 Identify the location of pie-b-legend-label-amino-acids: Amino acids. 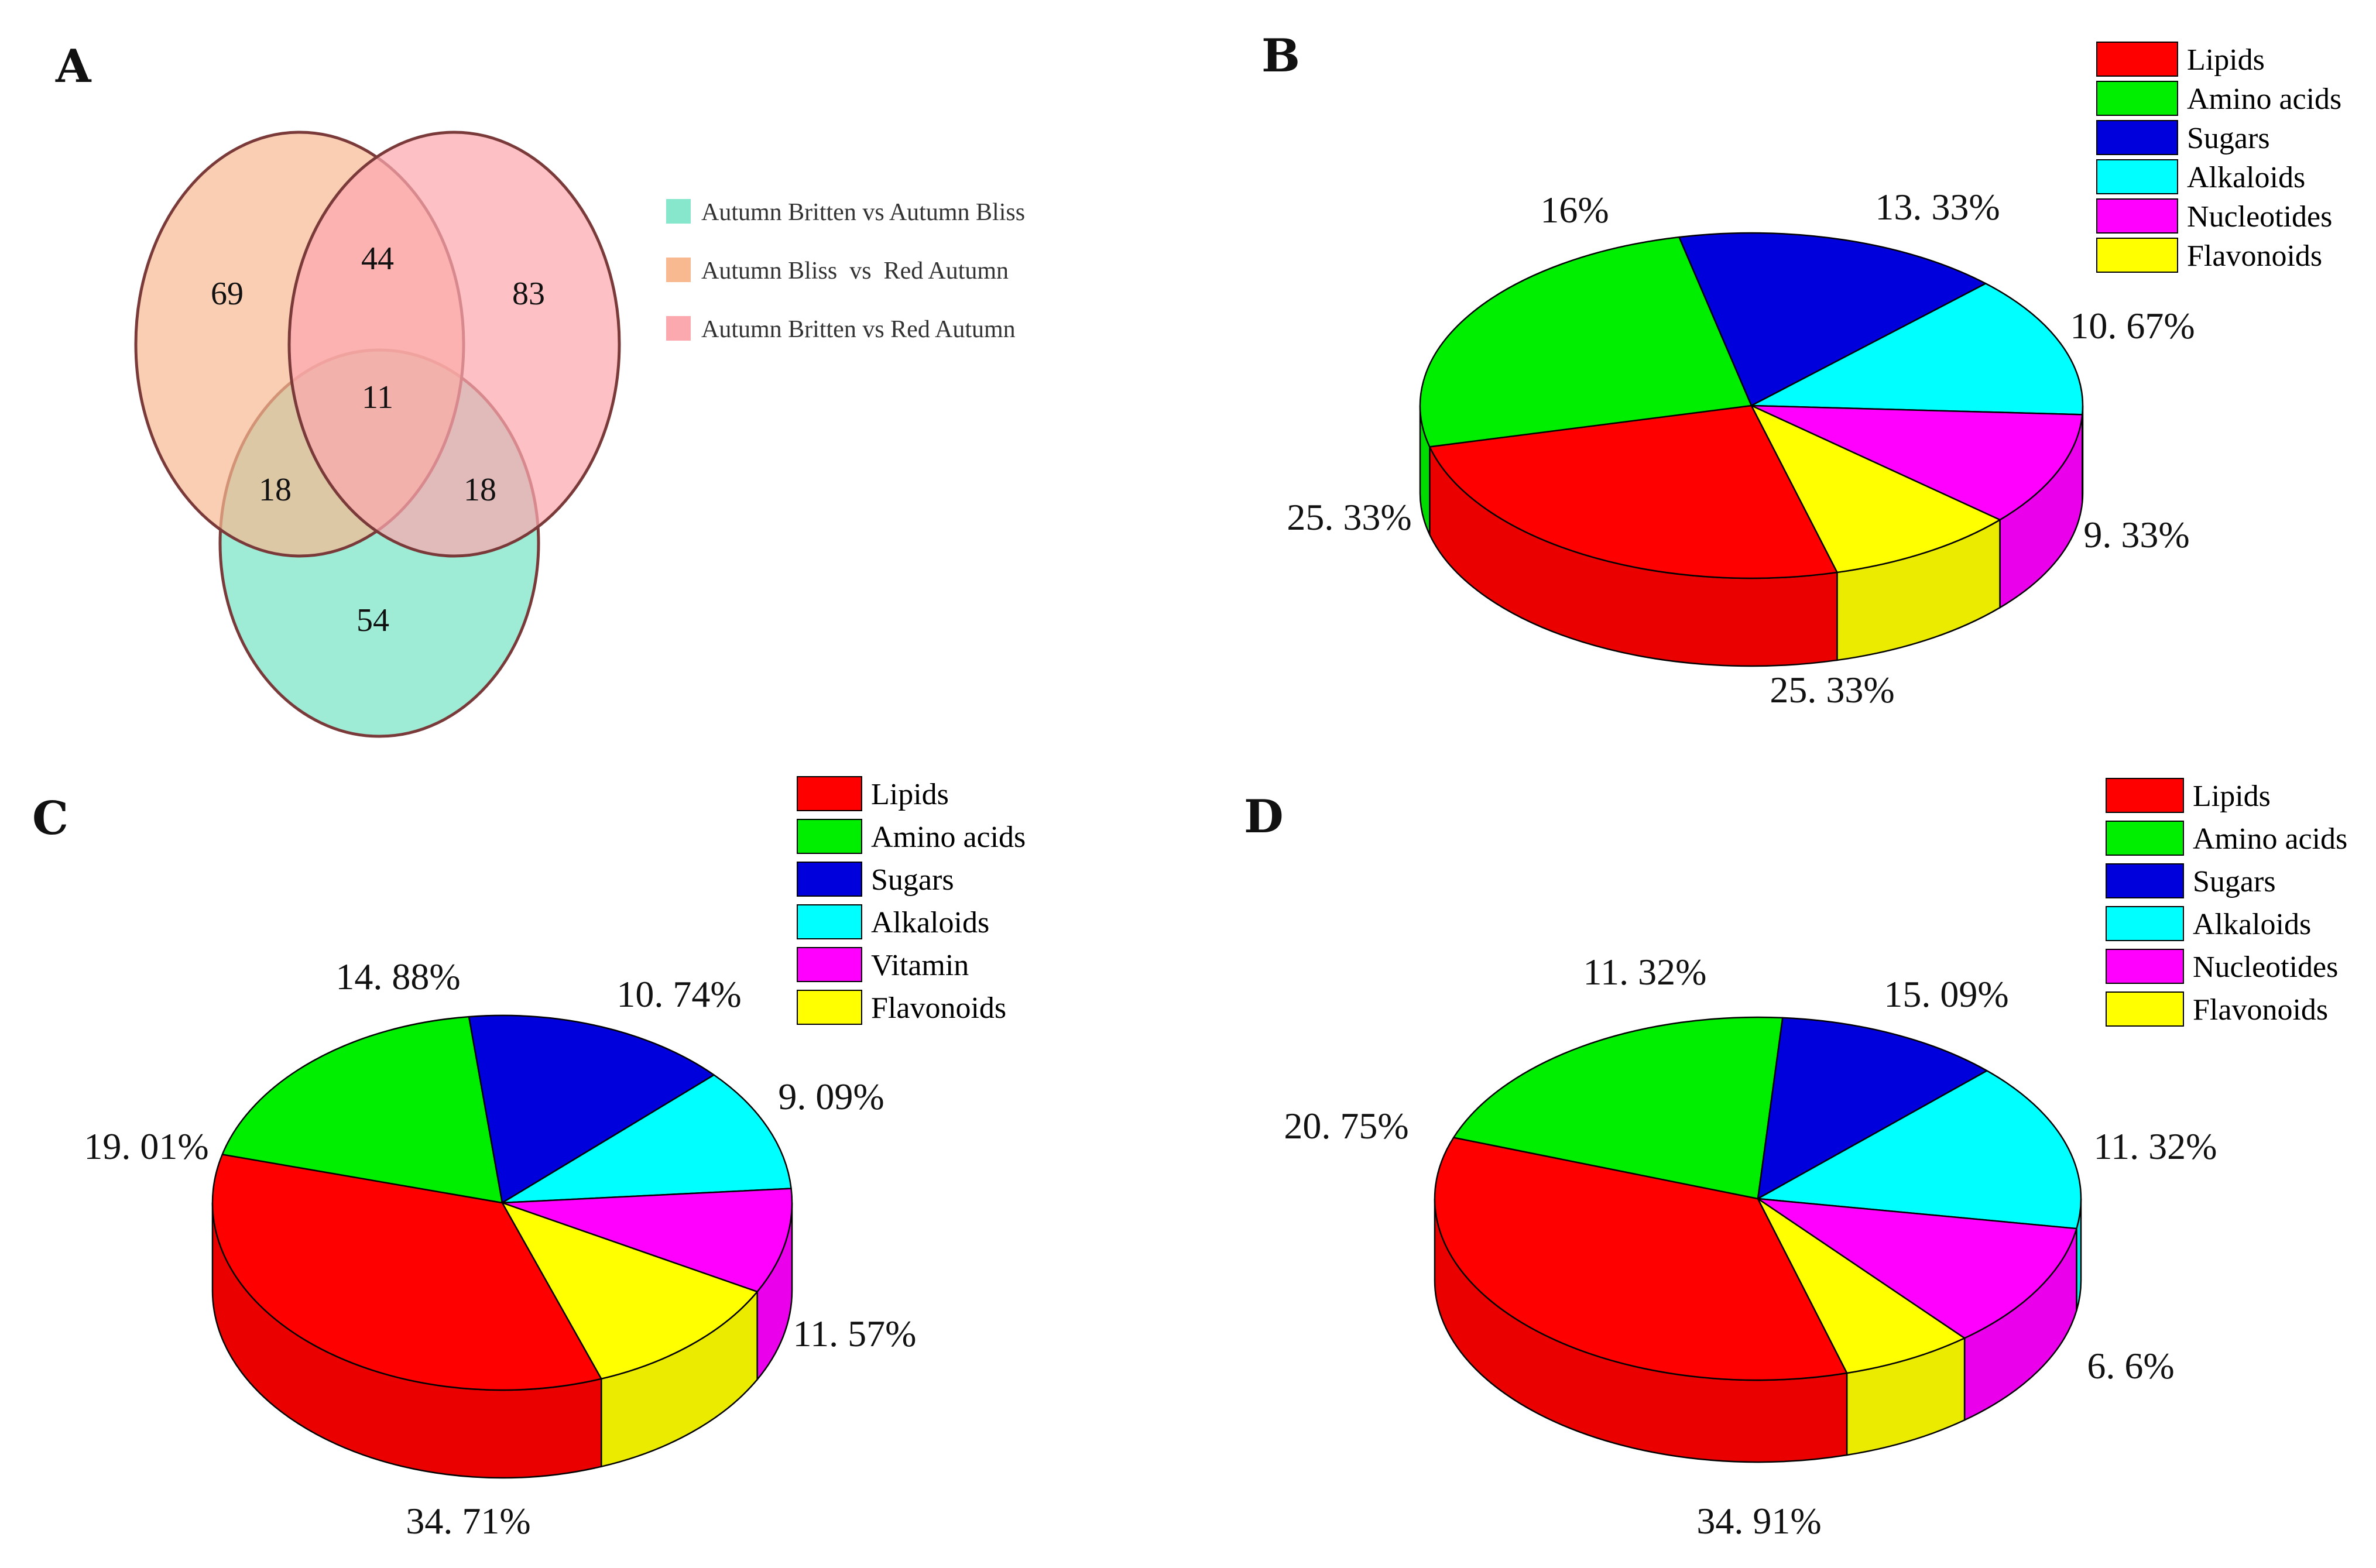
(2264, 100).